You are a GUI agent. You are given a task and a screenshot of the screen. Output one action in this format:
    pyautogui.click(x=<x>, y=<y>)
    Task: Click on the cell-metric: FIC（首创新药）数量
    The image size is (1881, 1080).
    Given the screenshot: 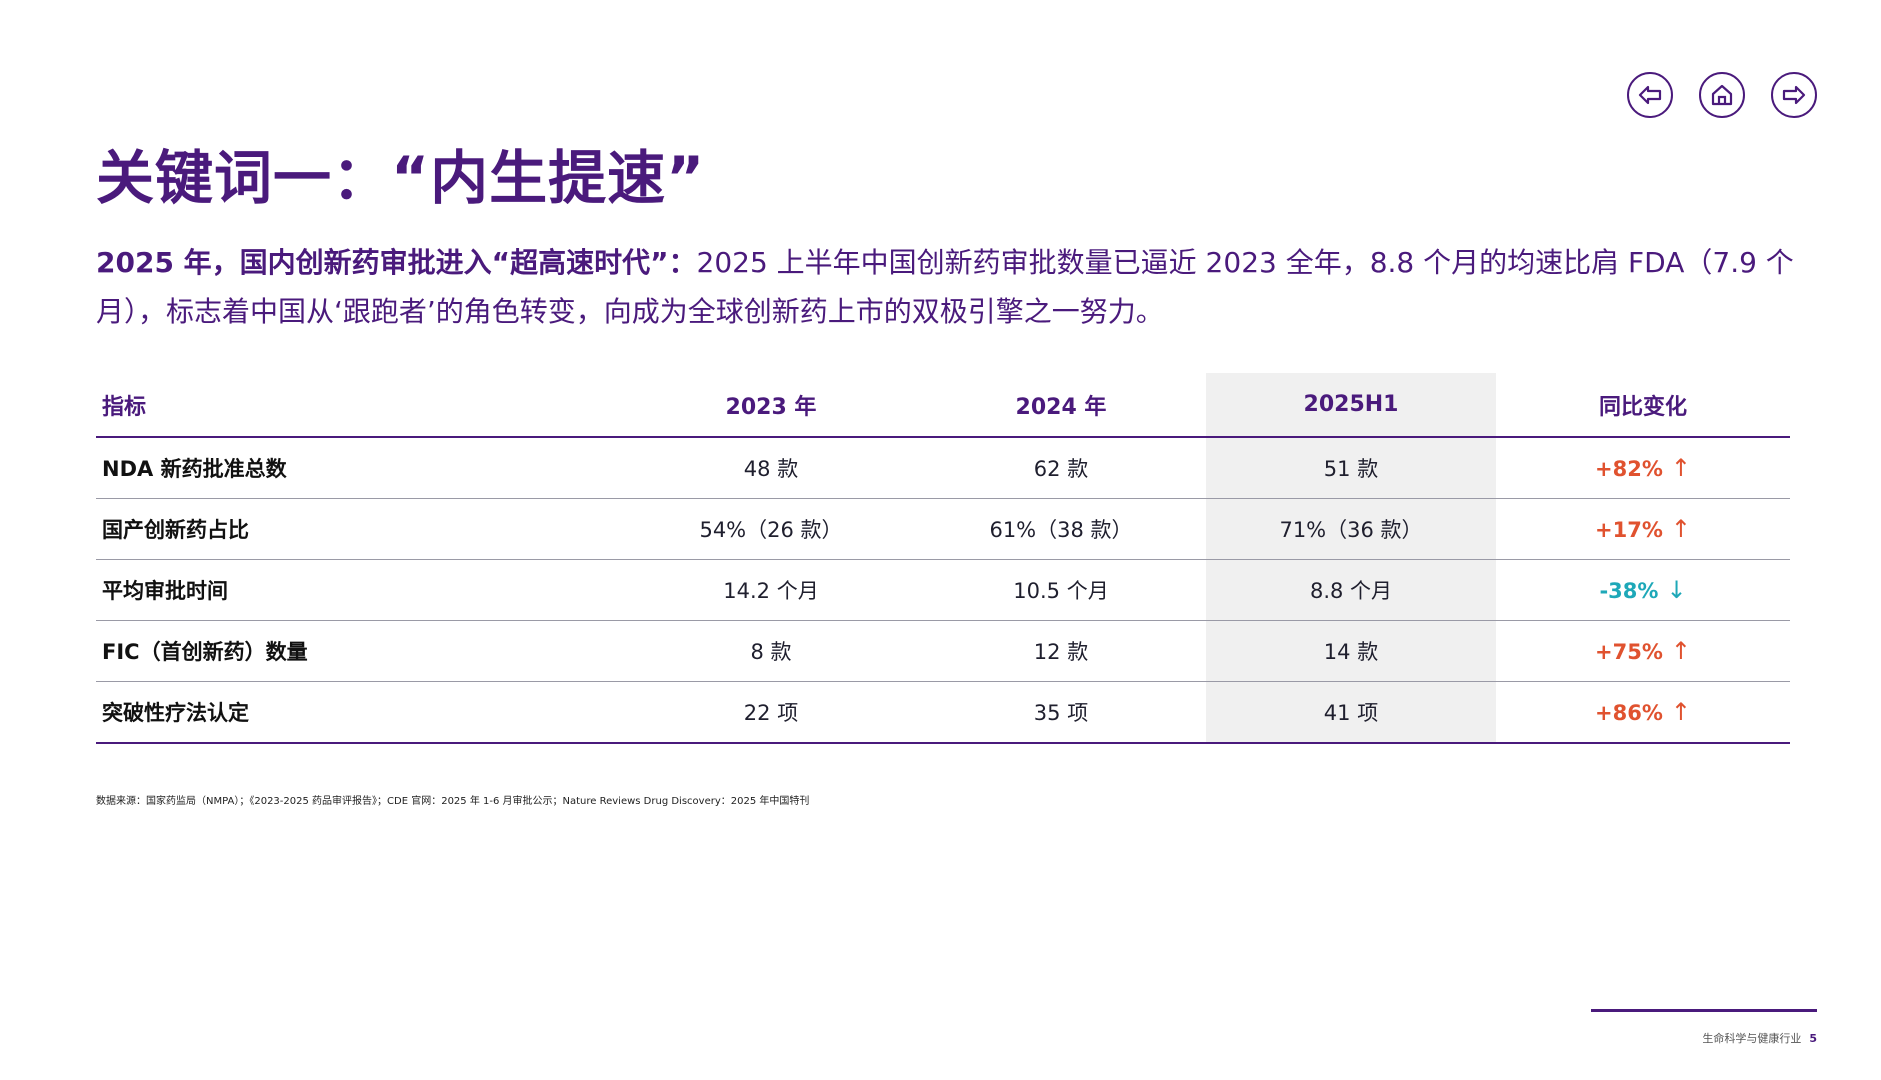 What is the action you would take?
    pyautogui.click(x=361, y=651)
    